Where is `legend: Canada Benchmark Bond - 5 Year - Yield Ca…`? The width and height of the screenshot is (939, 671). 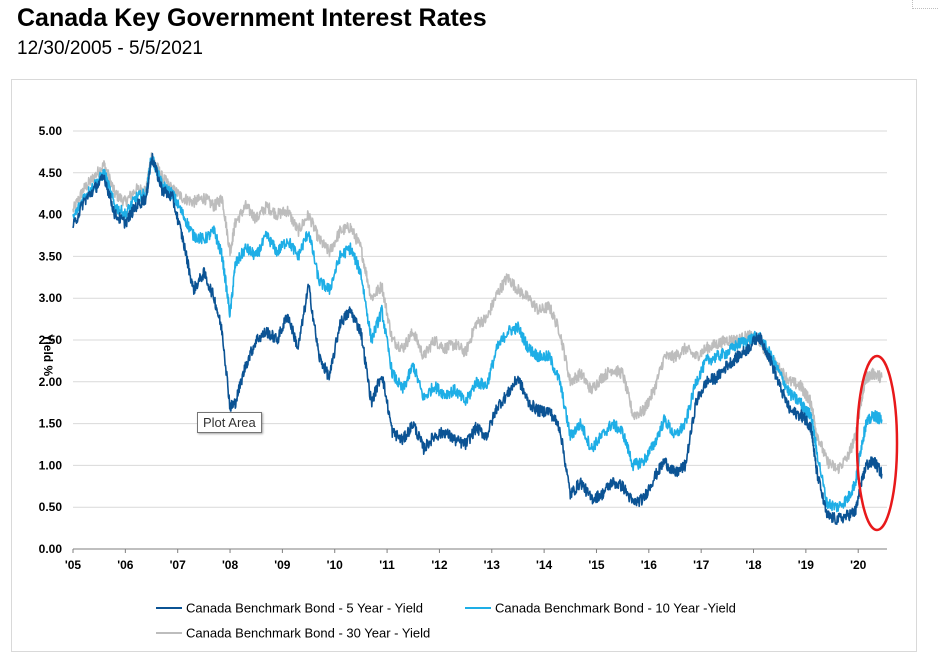
legend: Canada Benchmark Bond - 5 Year - Yield Ca… is located at coordinates (446, 621).